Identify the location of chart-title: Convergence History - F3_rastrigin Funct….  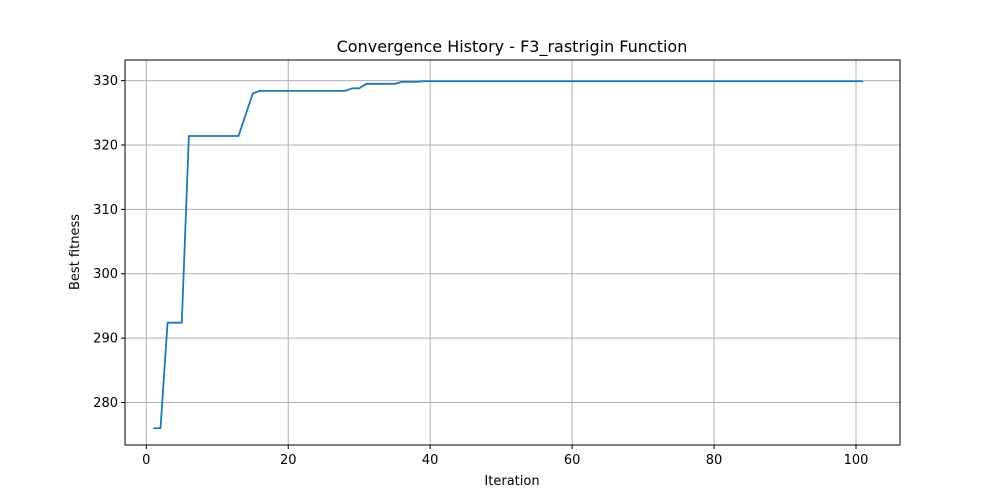
(512, 47).